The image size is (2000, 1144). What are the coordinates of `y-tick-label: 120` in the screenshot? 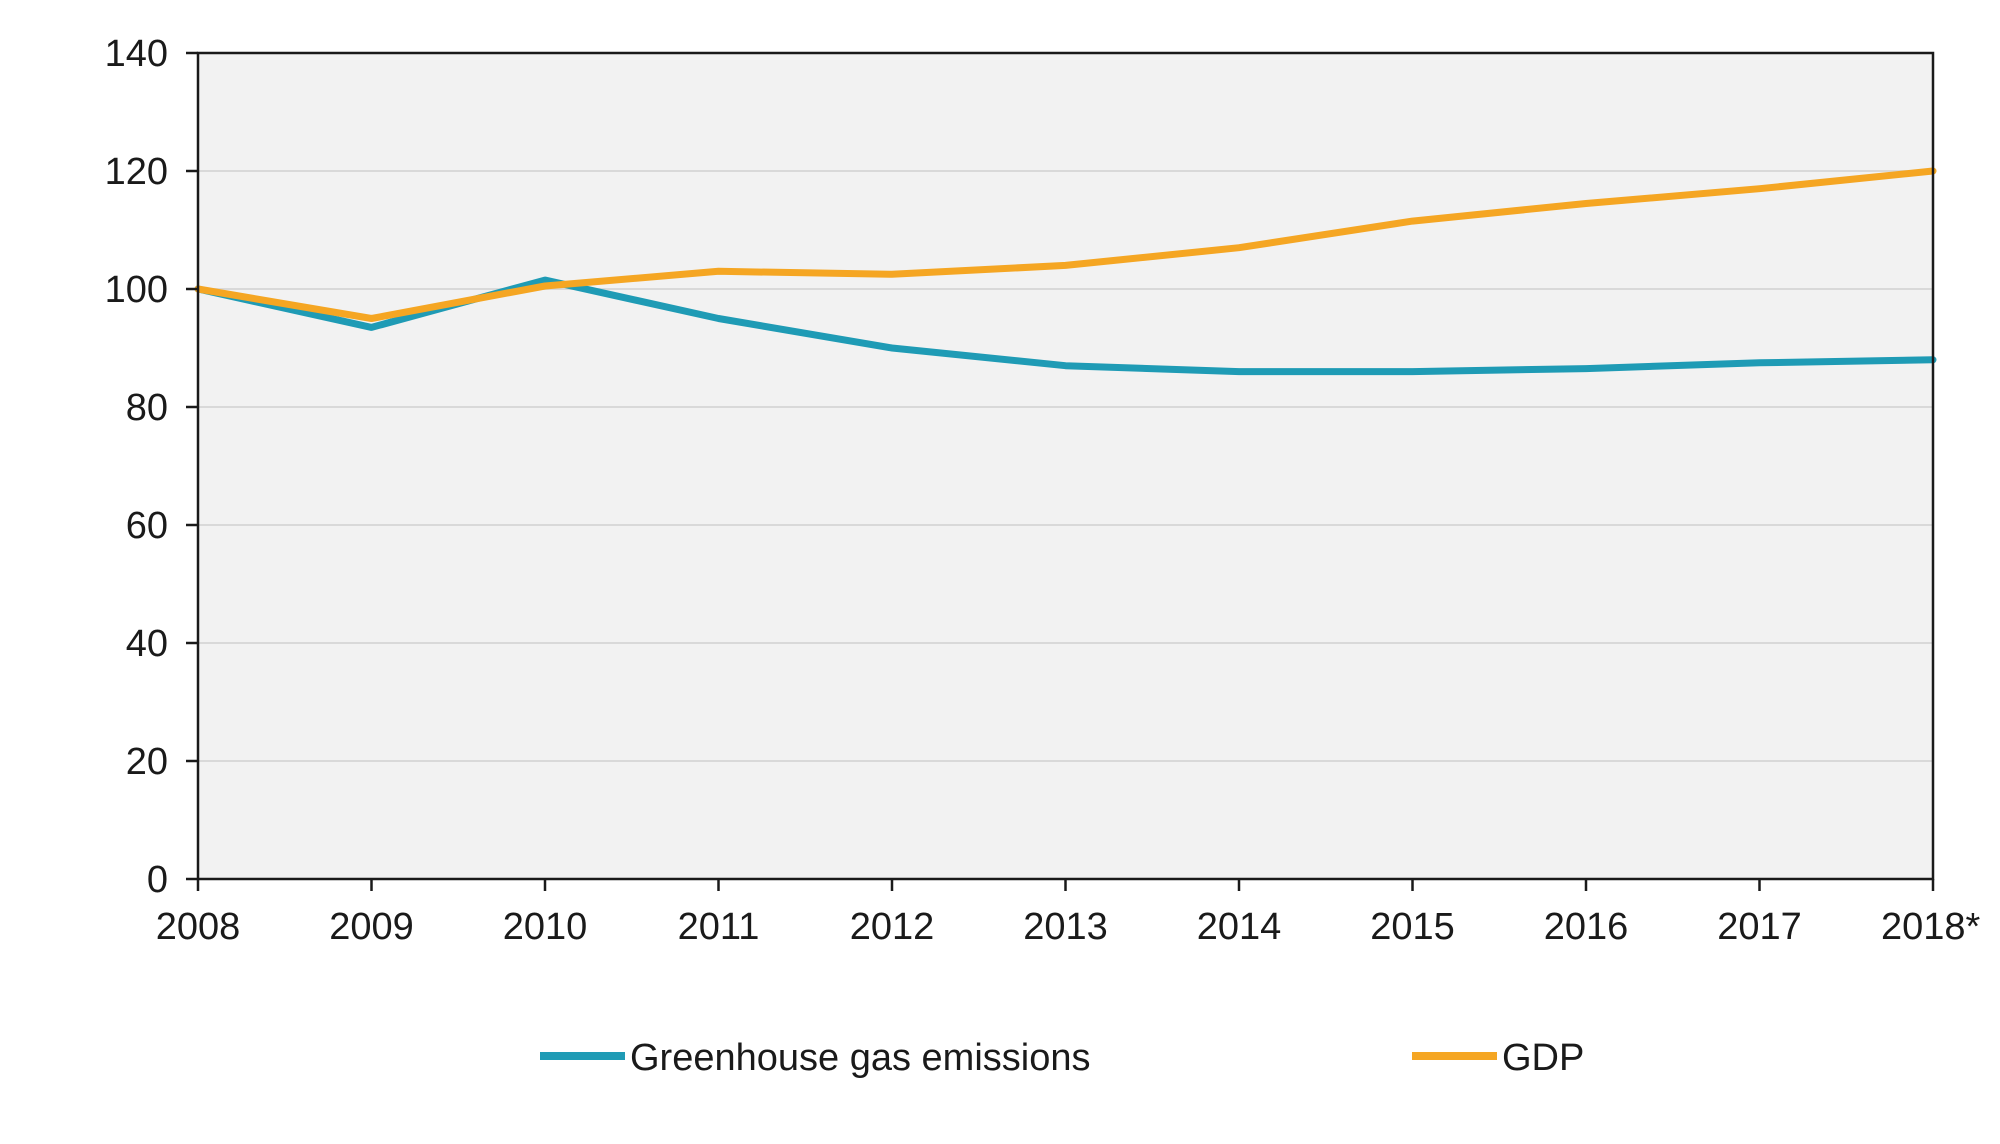 It's located at (136, 172).